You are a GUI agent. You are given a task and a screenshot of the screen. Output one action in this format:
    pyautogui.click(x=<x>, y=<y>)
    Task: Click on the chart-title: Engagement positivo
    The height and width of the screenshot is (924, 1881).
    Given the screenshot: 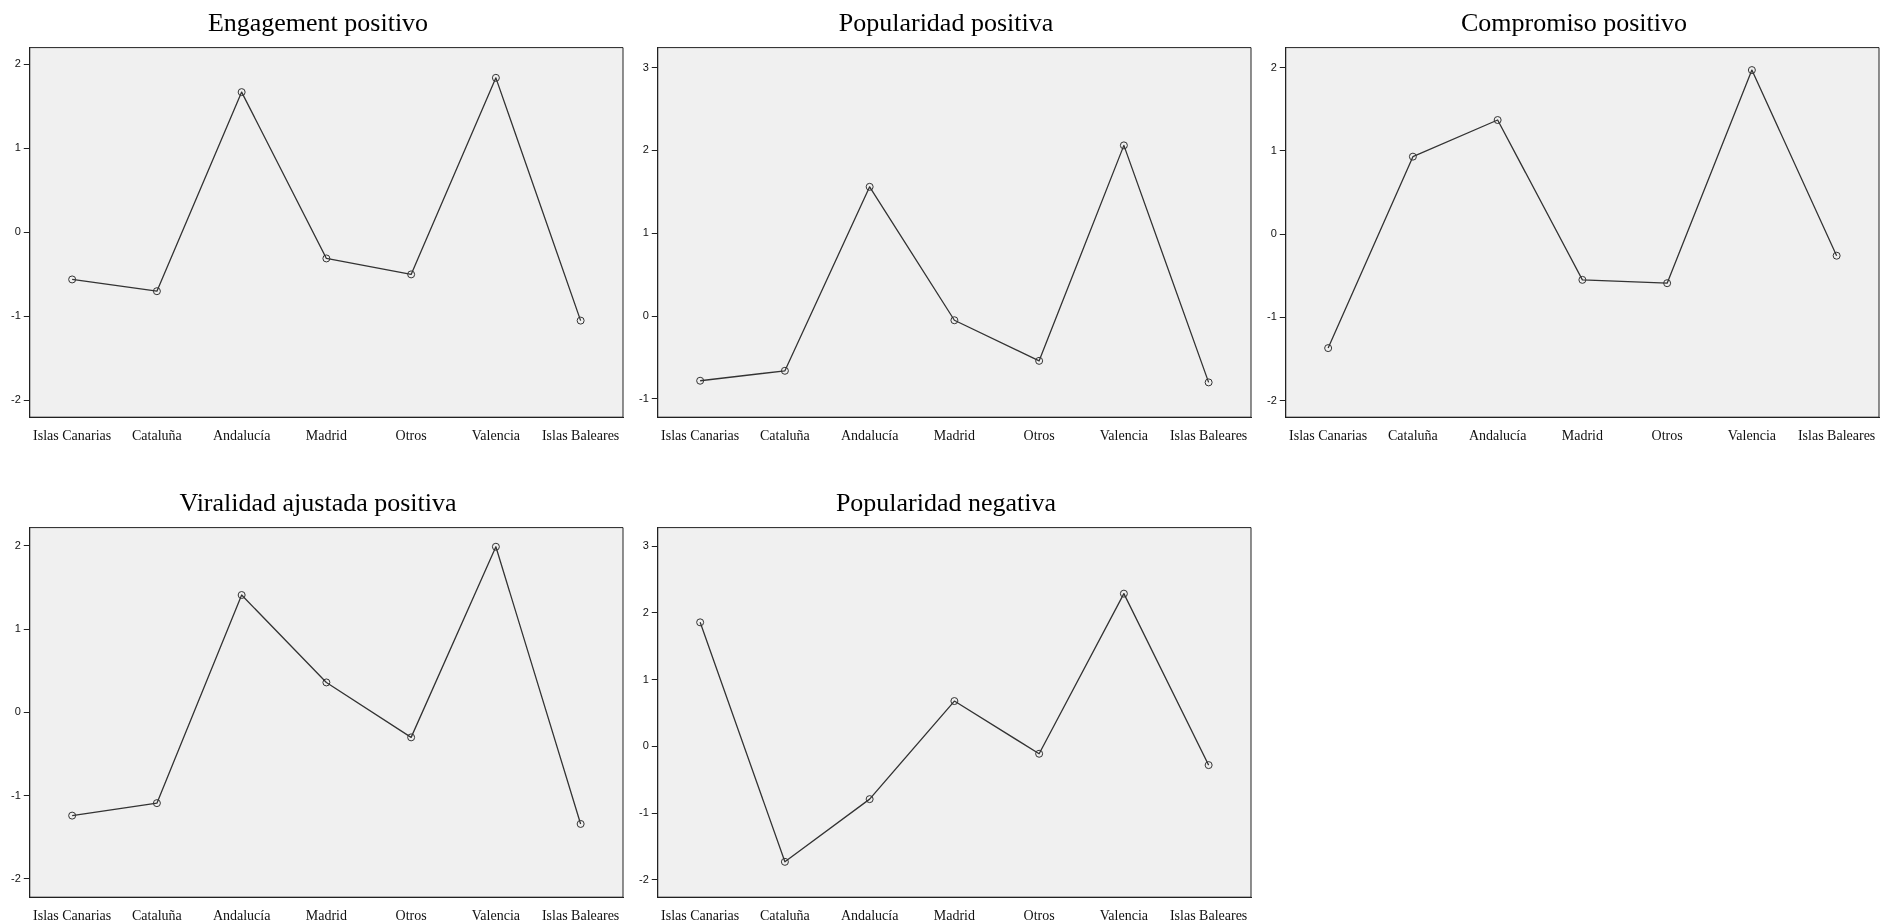 What is the action you would take?
    pyautogui.click(x=318, y=23)
    